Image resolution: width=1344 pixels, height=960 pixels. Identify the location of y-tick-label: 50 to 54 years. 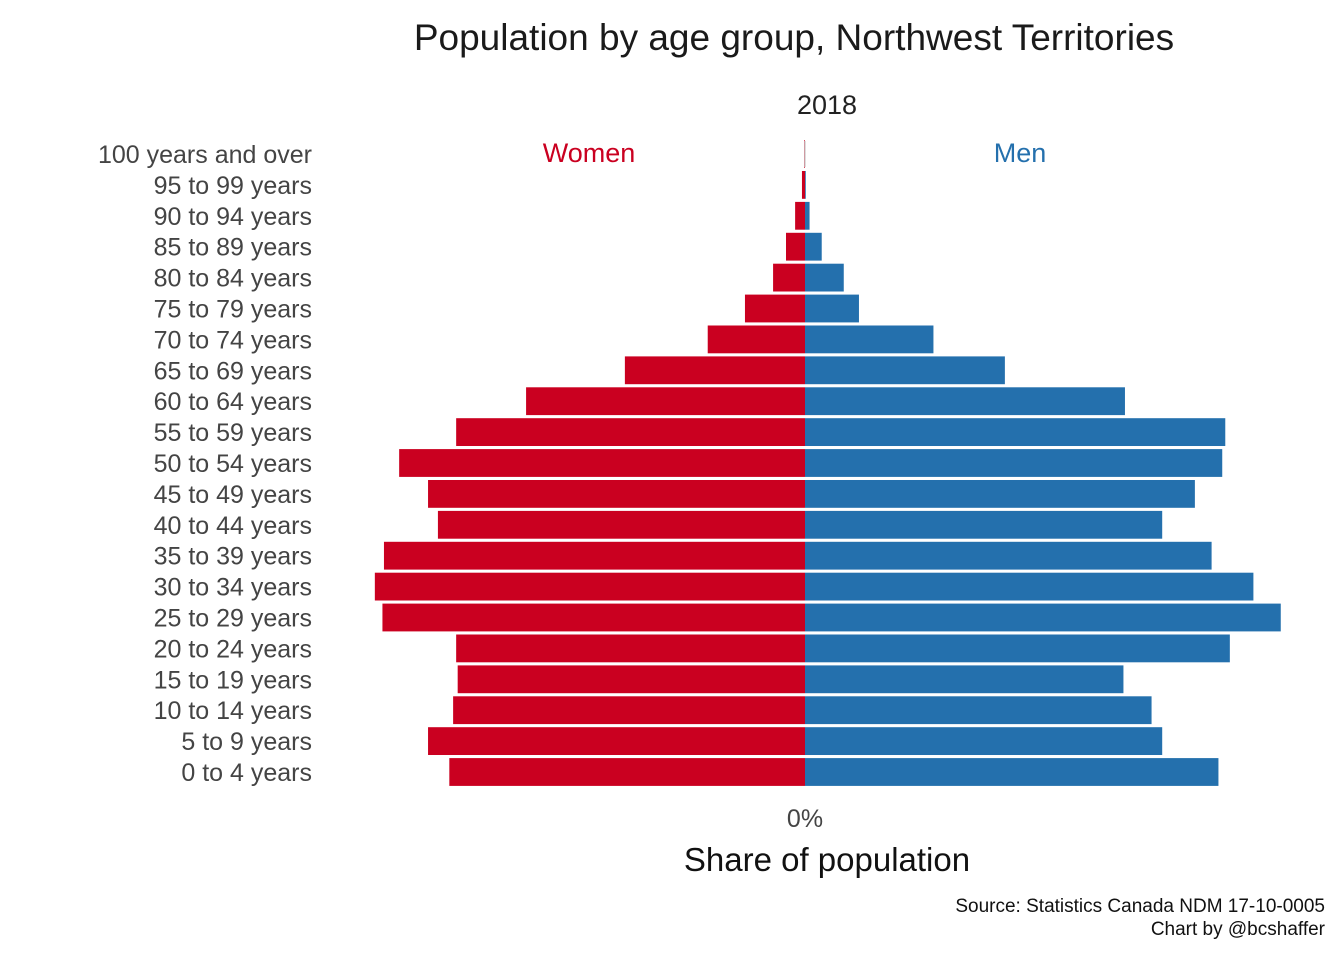
(233, 464).